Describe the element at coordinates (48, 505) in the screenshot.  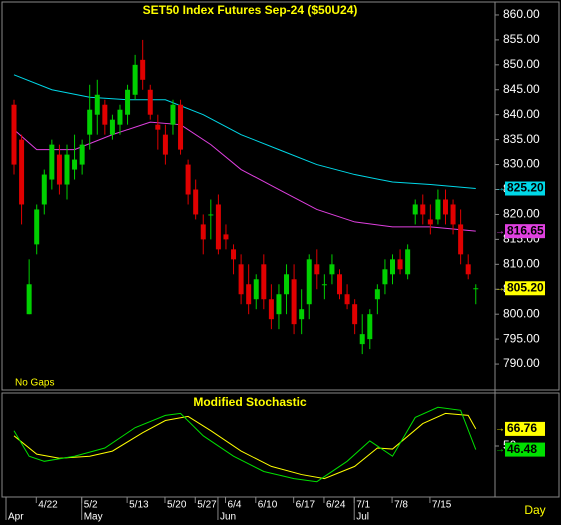
I see `x-tick-label: 4/22` at that location.